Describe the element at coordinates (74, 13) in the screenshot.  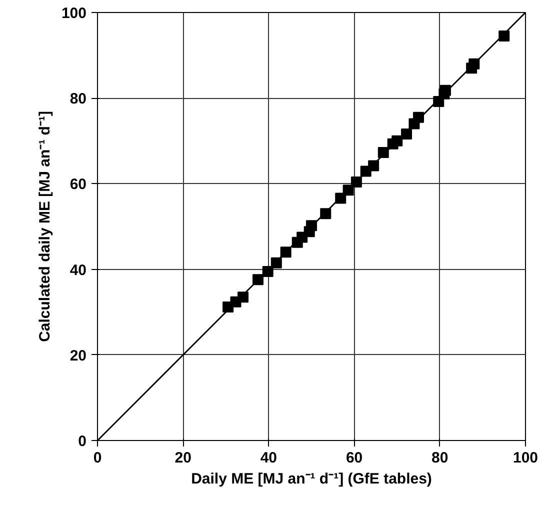
I see `y-tick-label: 100` at that location.